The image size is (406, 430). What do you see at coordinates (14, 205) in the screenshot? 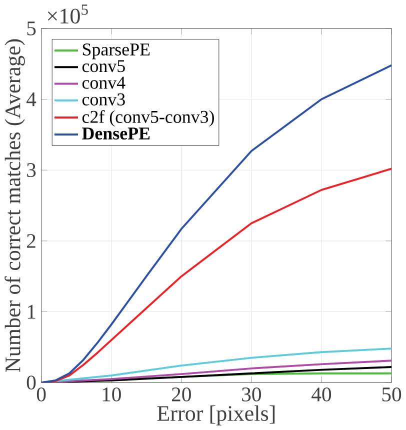
I see `y-axis-title: Number of correct matches (Average)` at bounding box center [14, 205].